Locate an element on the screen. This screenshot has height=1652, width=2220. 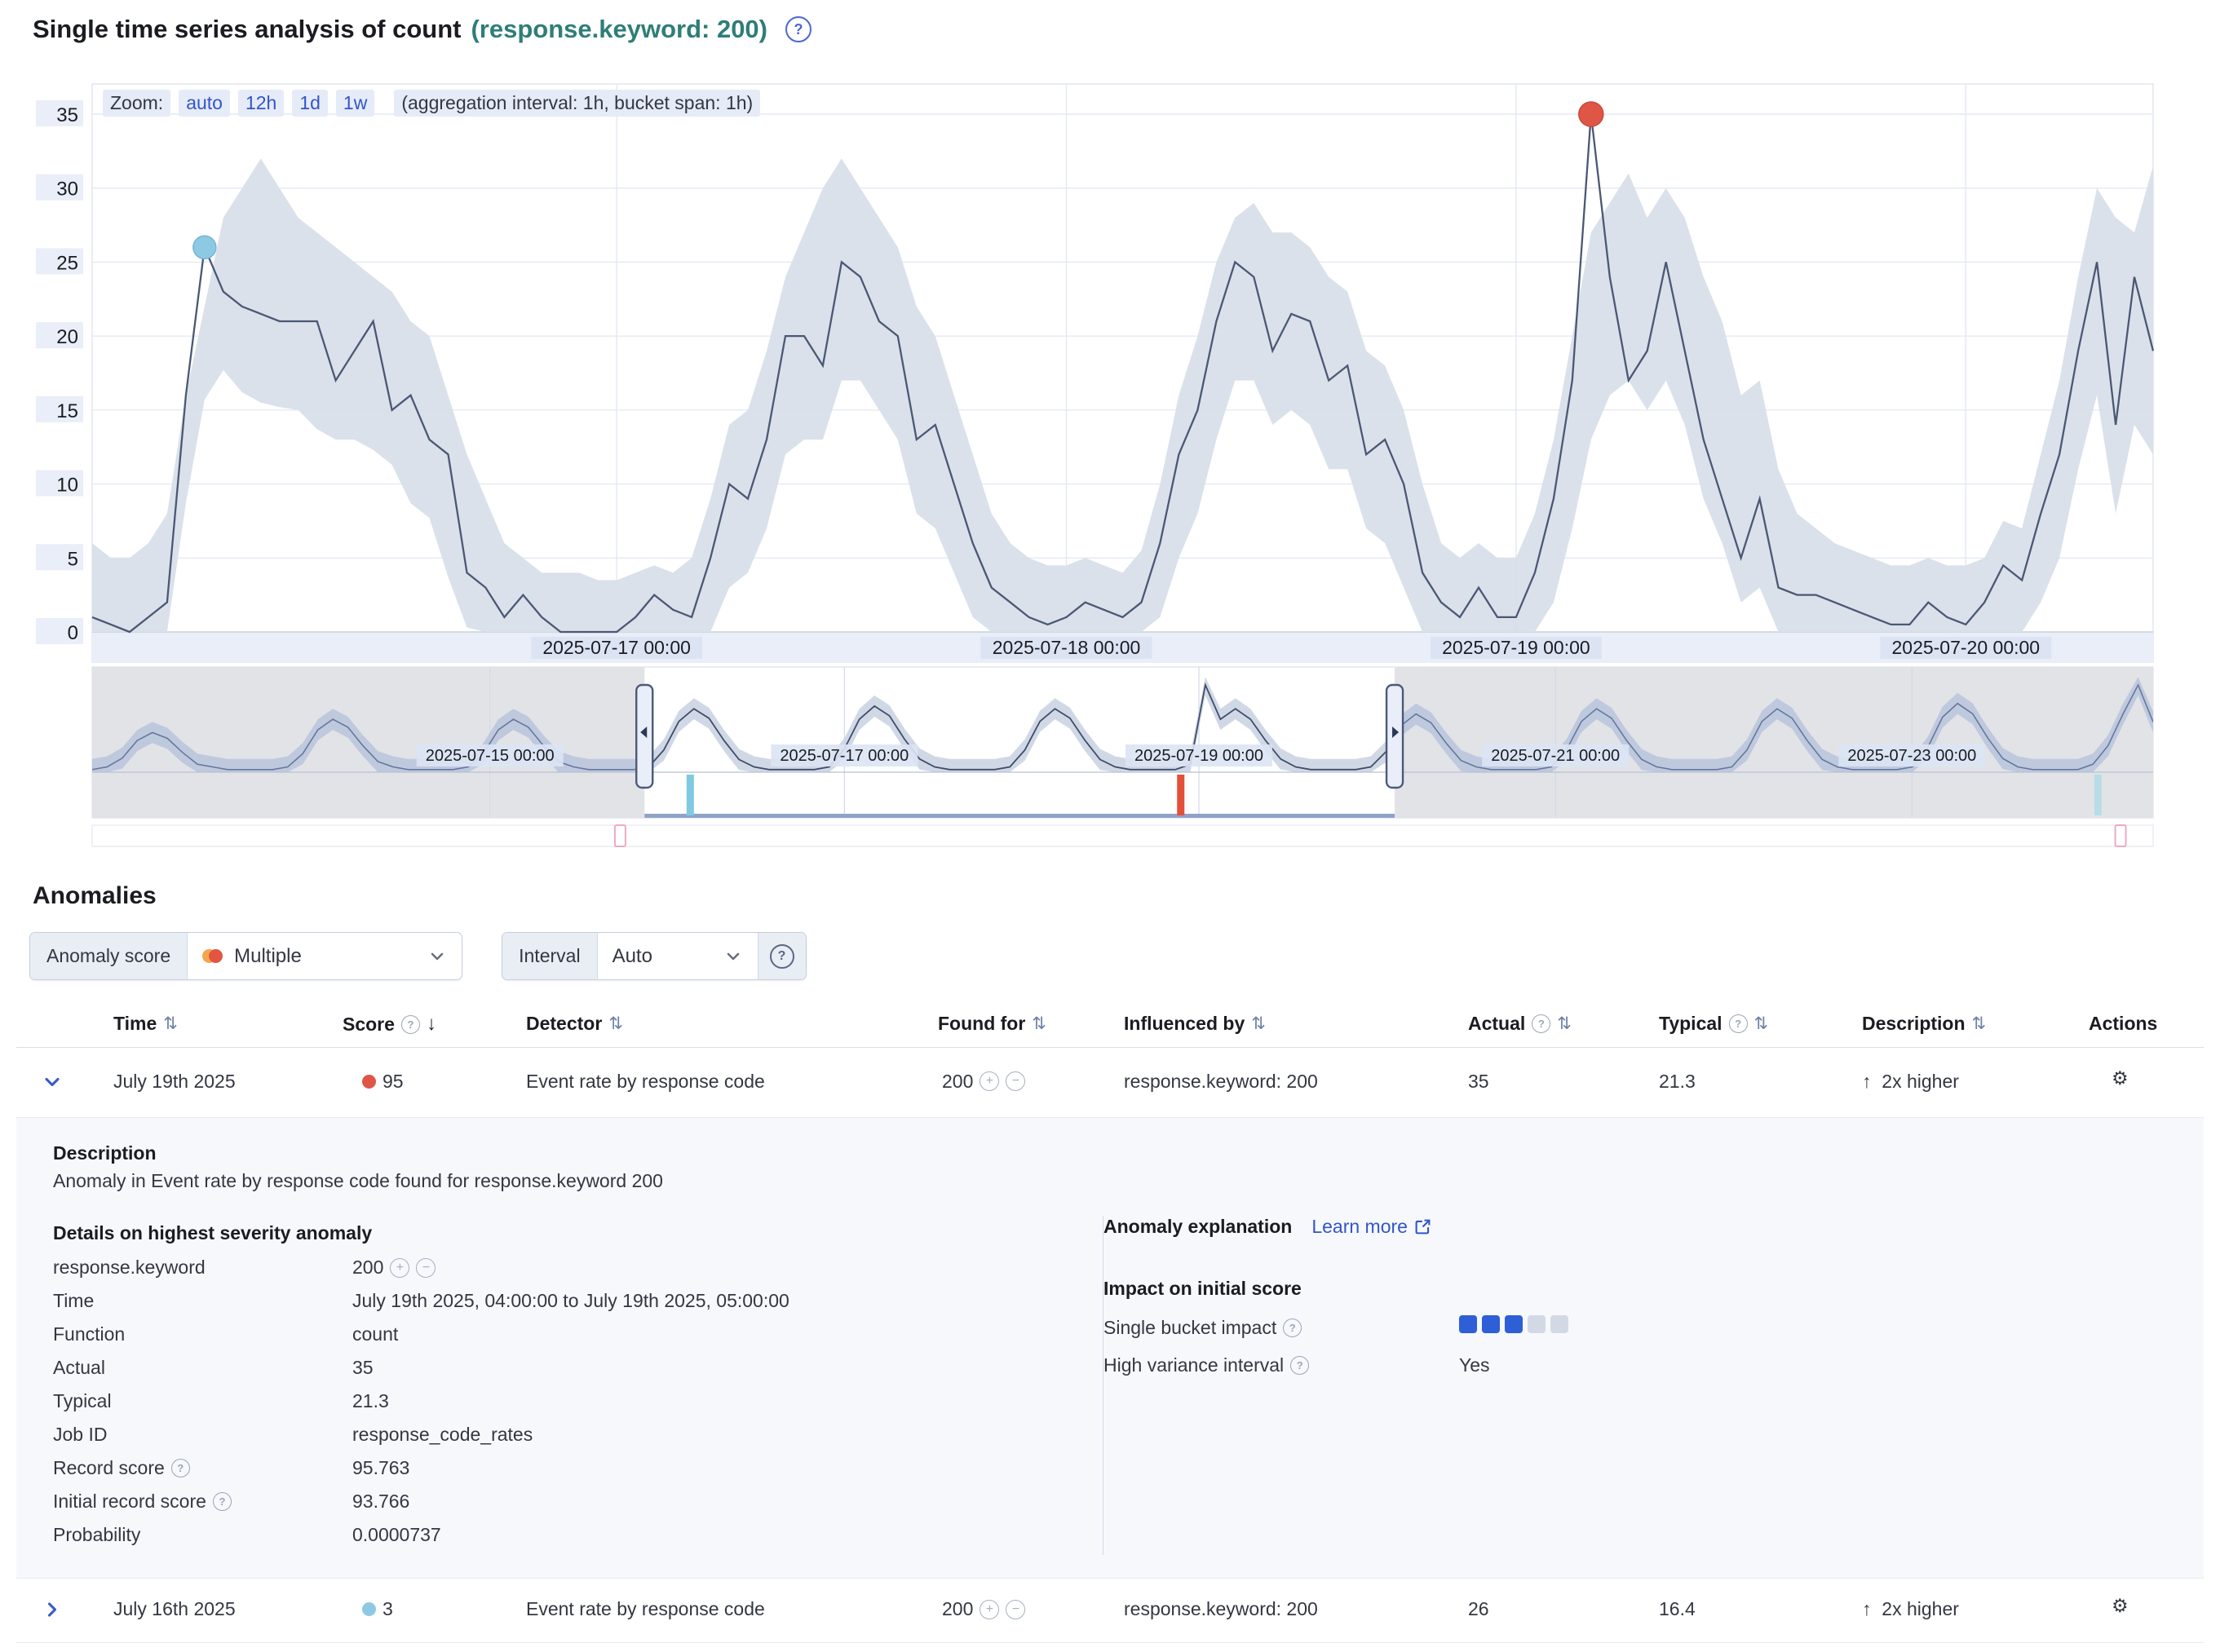
zoom-option-1d: 1d is located at coordinates (310, 103).